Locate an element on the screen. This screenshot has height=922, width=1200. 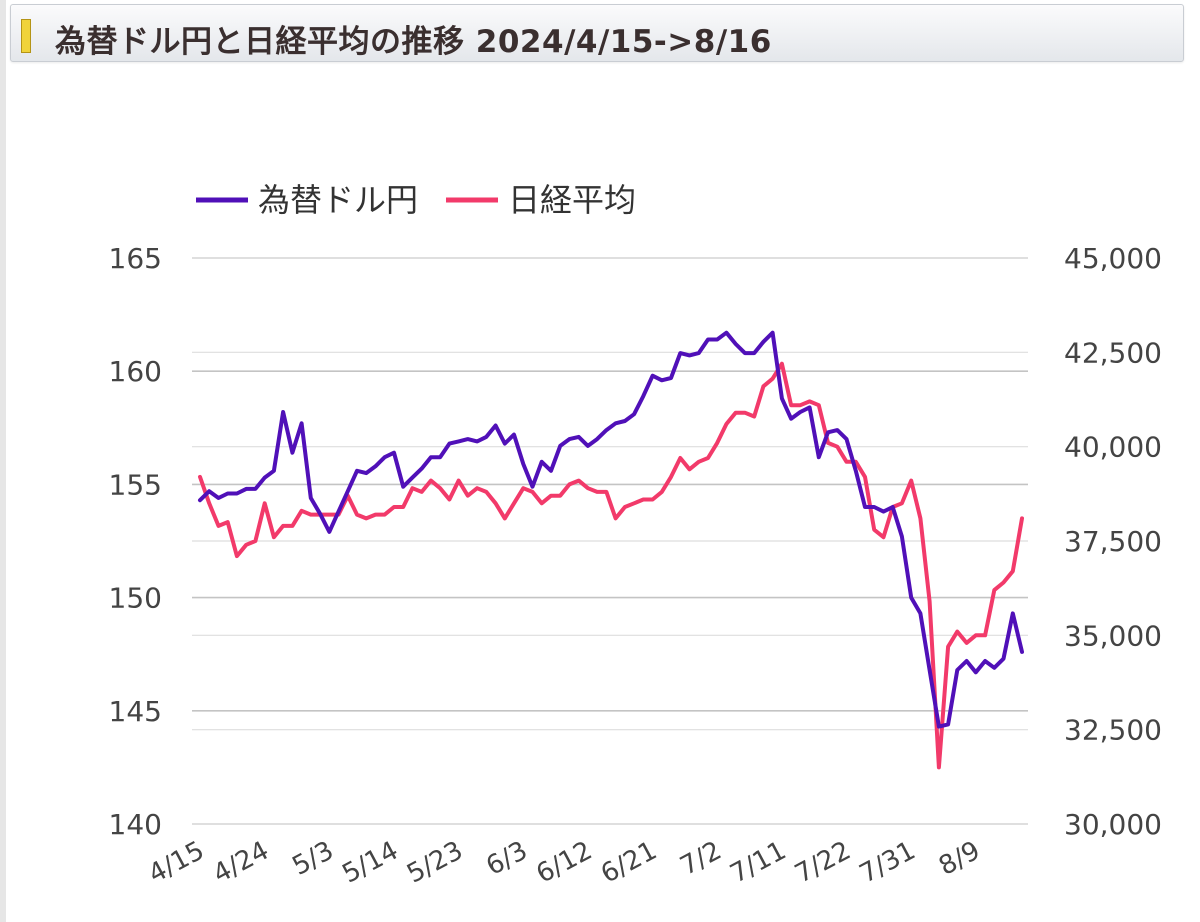
x-tick-label: 4/24 is located at coordinates (241, 863).